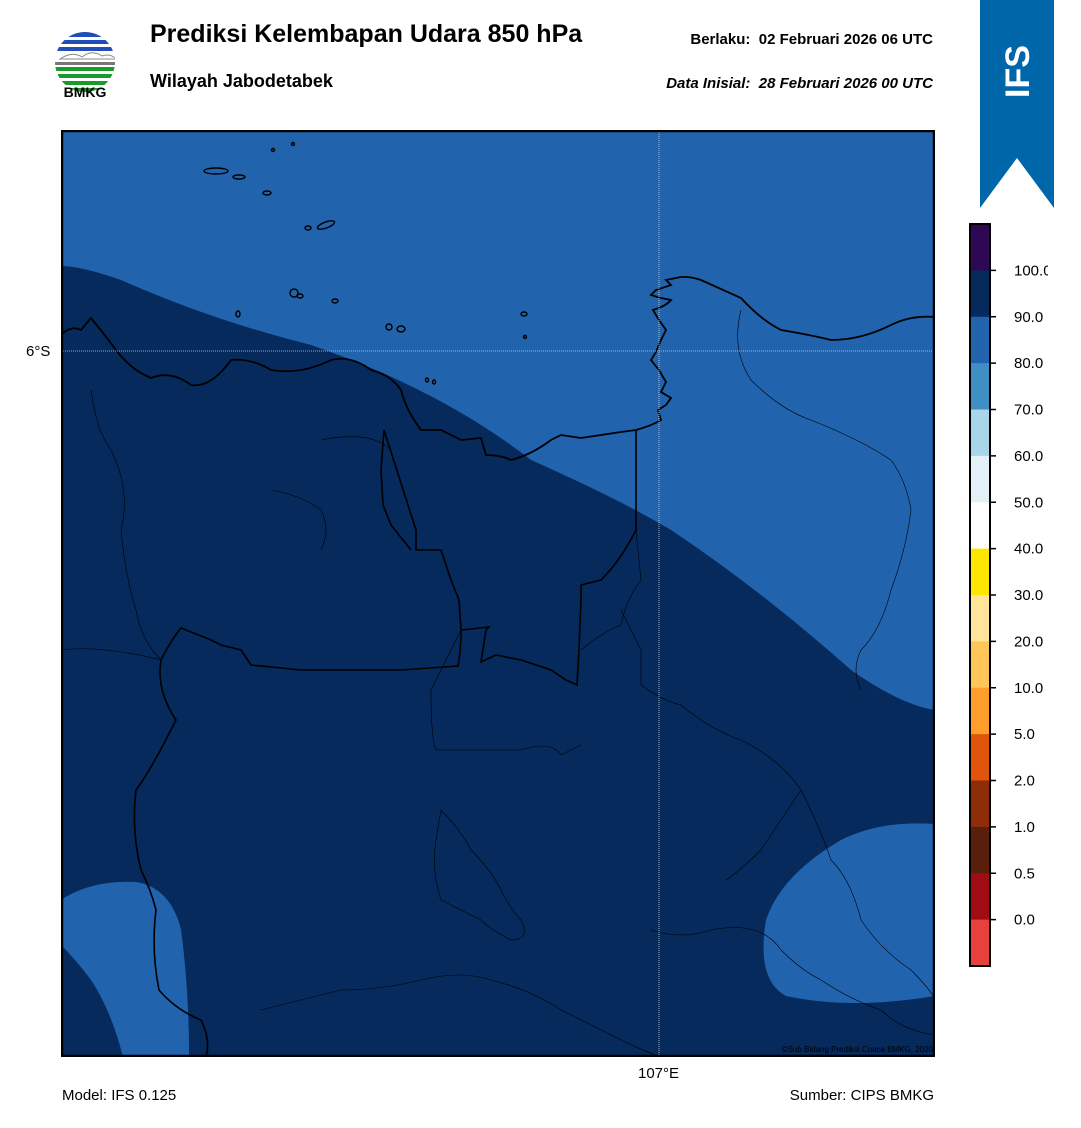  Describe the element at coordinates (85, 92) in the screenshot. I see `bmkg-logo-text: BMKG` at that location.